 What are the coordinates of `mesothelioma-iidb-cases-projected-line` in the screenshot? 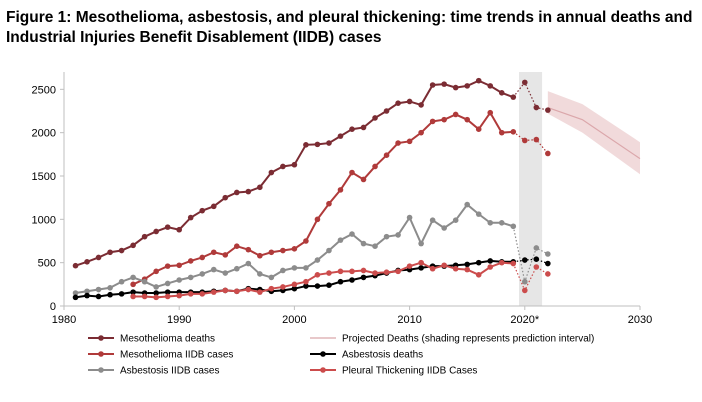 It's located at (530, 142).